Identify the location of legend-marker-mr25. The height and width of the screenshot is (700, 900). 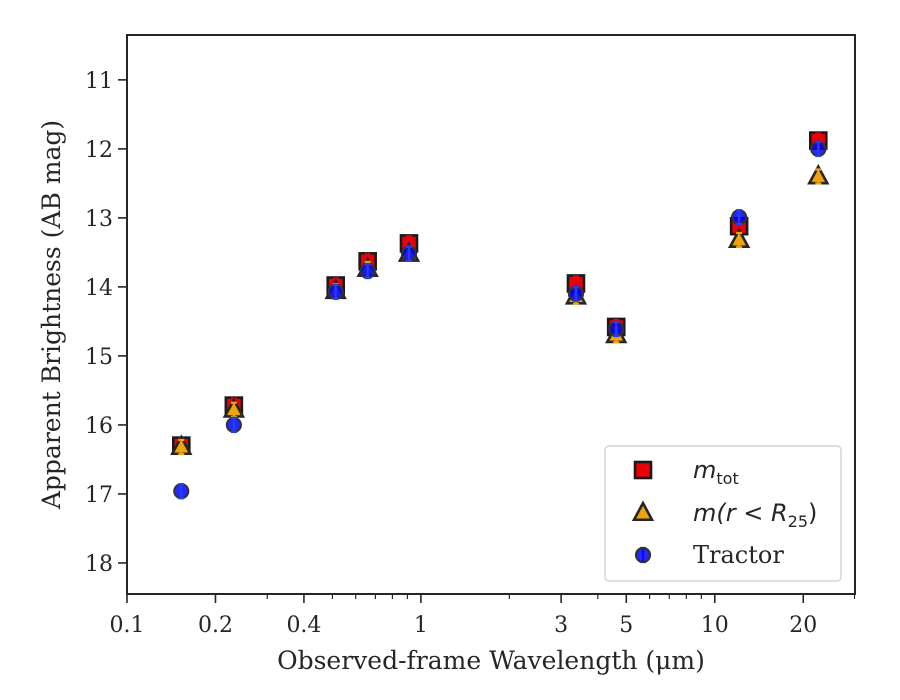
(643, 511).